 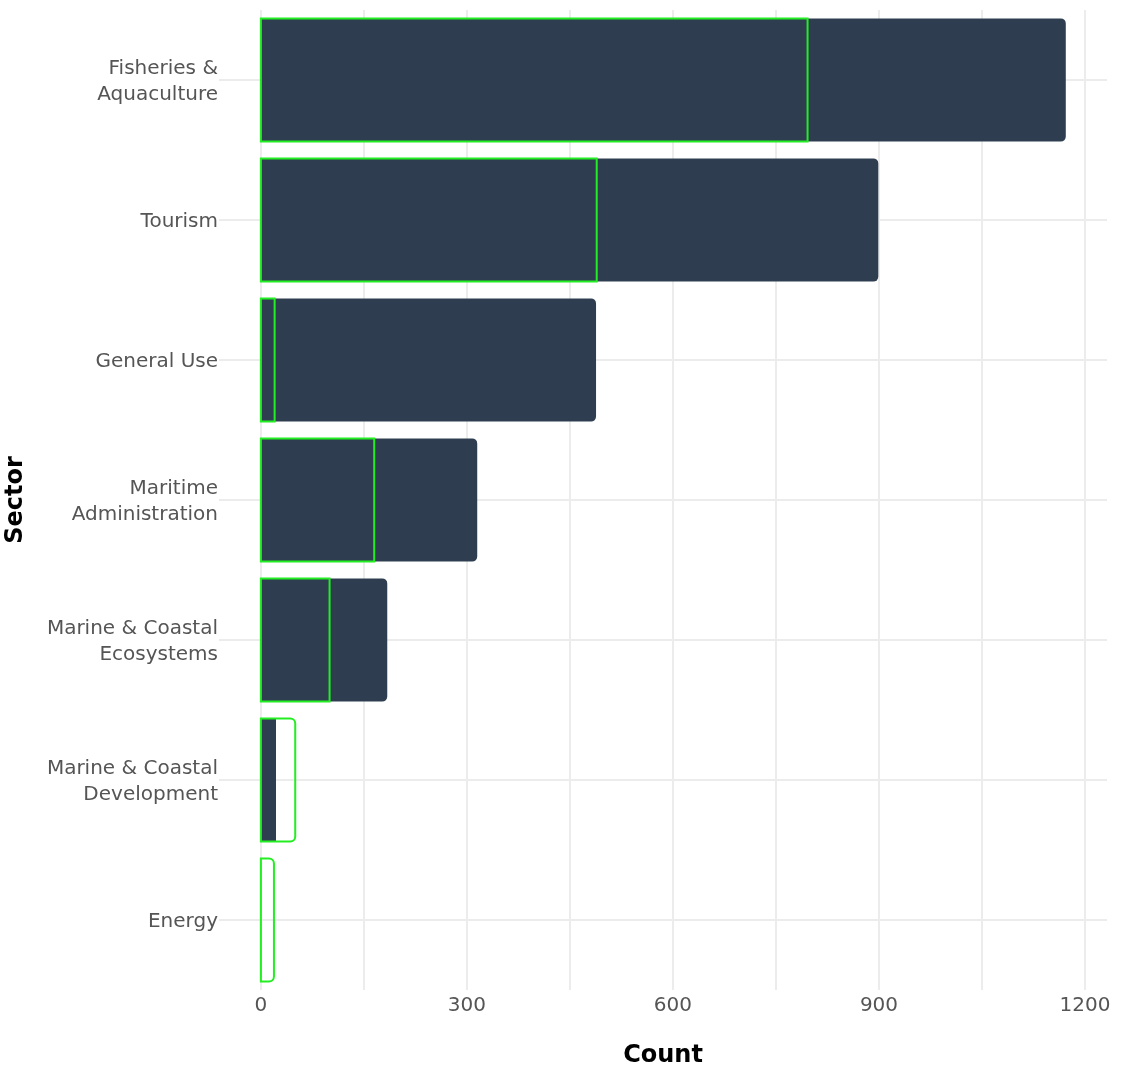 What do you see at coordinates (663, 1054) in the screenshot?
I see `x-axis-title: Count` at bounding box center [663, 1054].